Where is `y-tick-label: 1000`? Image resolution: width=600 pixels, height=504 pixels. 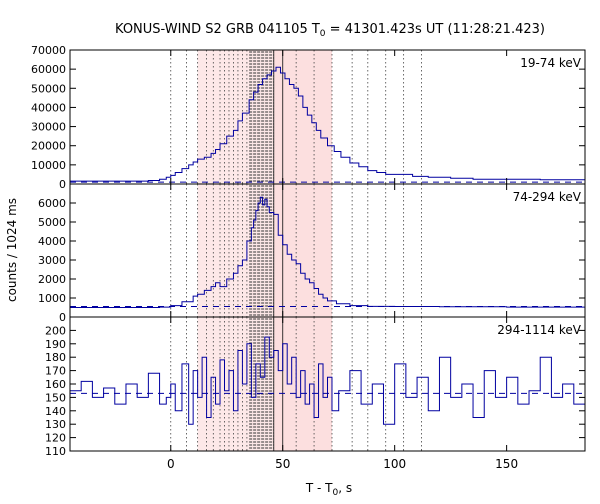
y-tick-label: 1000 is located at coordinates (52, 298).